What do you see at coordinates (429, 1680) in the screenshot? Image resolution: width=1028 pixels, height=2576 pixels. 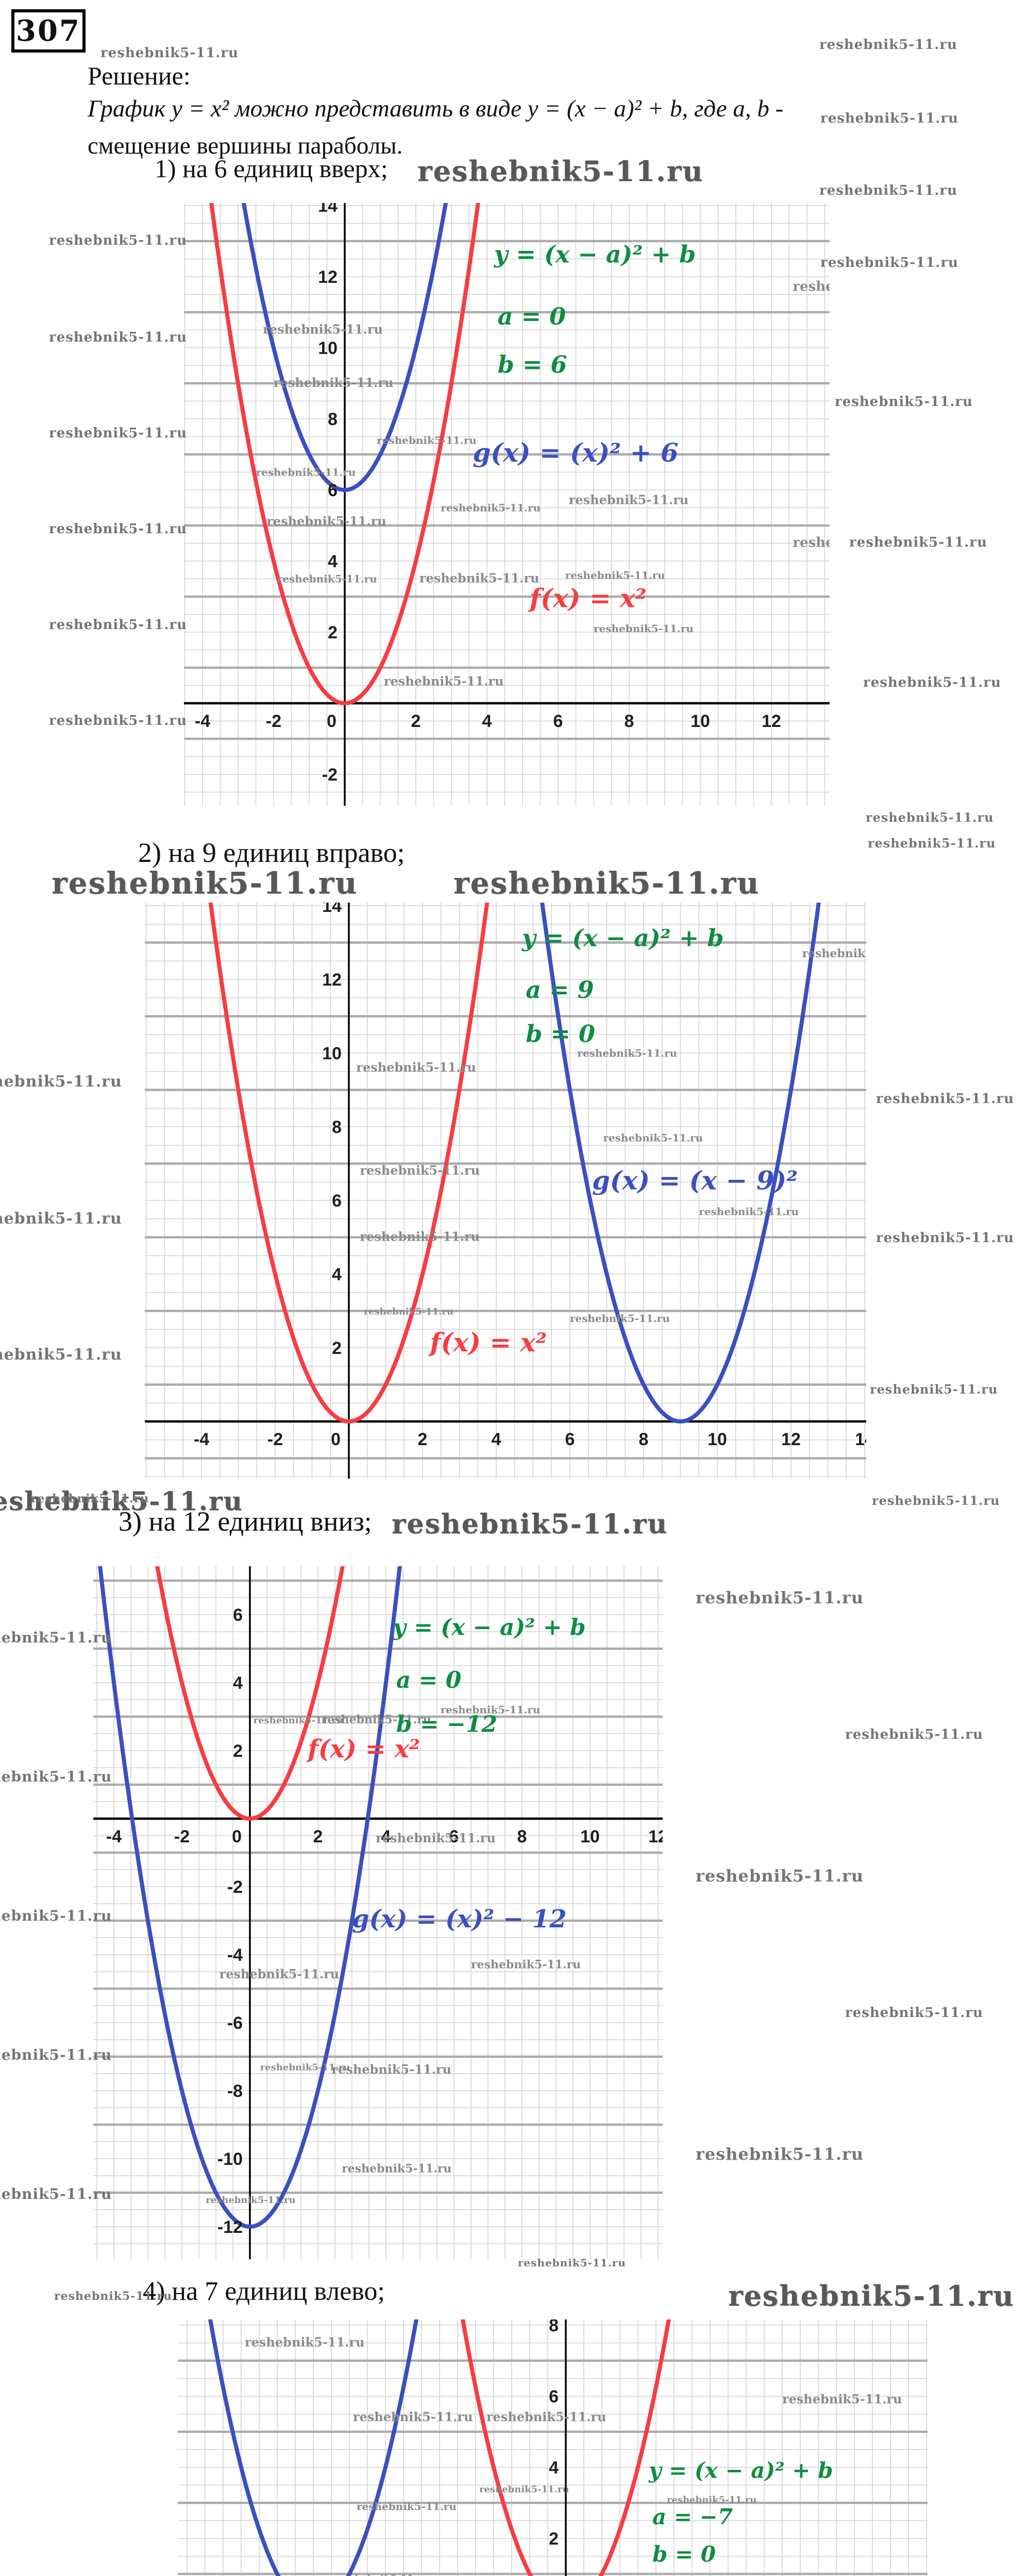 I see `annotation-param: a = 0` at bounding box center [429, 1680].